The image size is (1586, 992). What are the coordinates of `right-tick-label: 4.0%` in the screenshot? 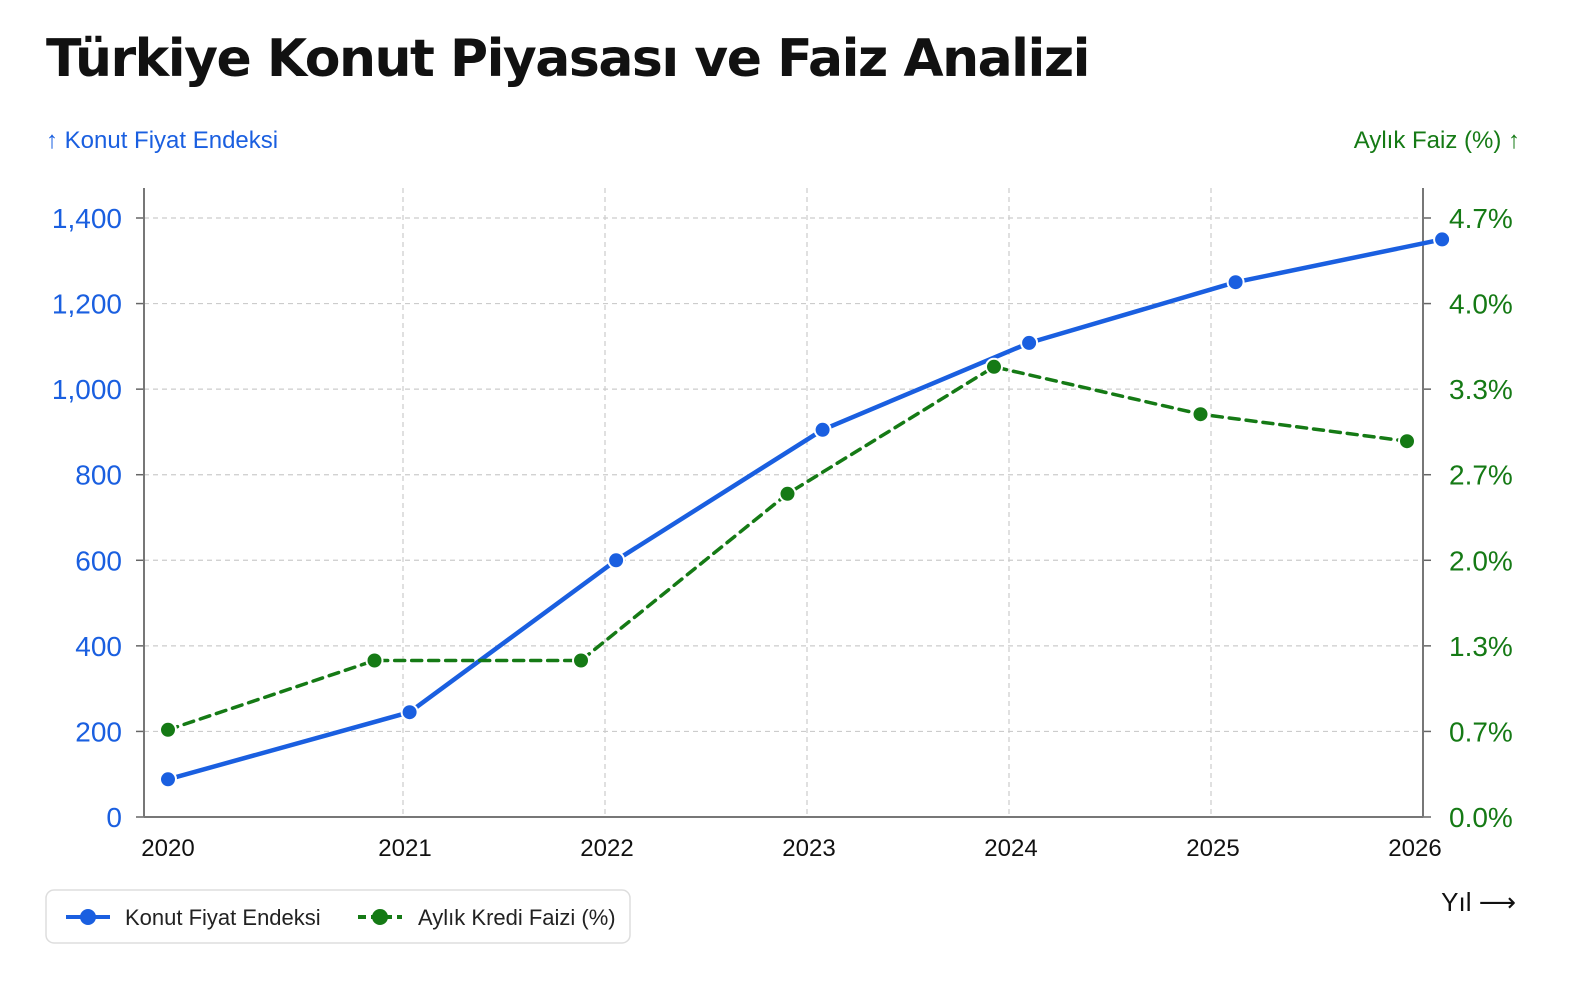 It's located at (1481, 304).